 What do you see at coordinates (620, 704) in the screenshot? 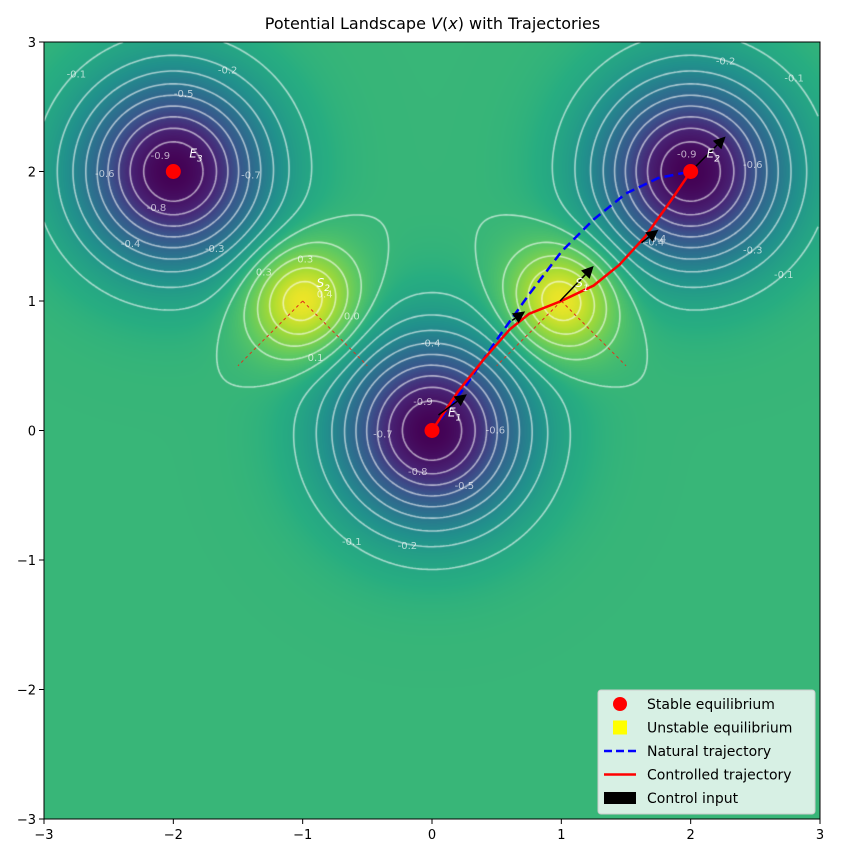
I see `legend-stable-marker` at bounding box center [620, 704].